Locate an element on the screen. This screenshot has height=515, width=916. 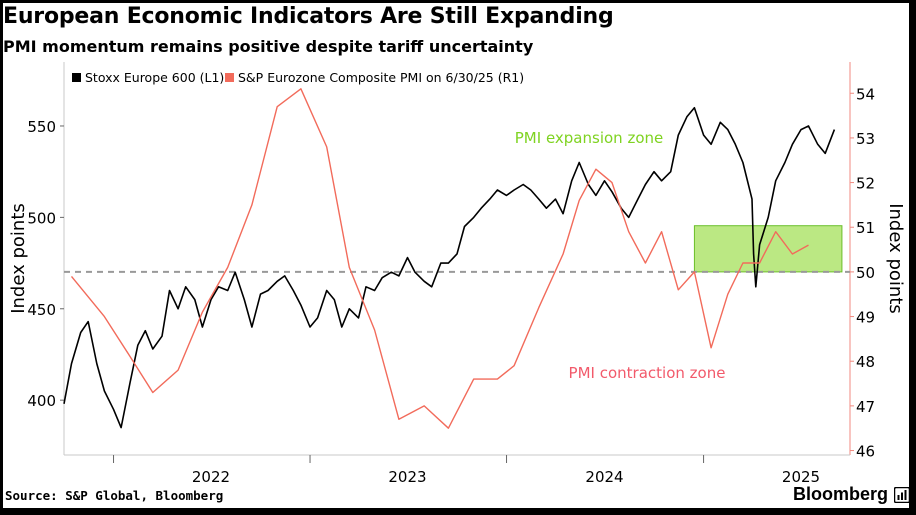
legend-label: Stoxx Europe 600 (L1) is located at coordinates (154, 77).